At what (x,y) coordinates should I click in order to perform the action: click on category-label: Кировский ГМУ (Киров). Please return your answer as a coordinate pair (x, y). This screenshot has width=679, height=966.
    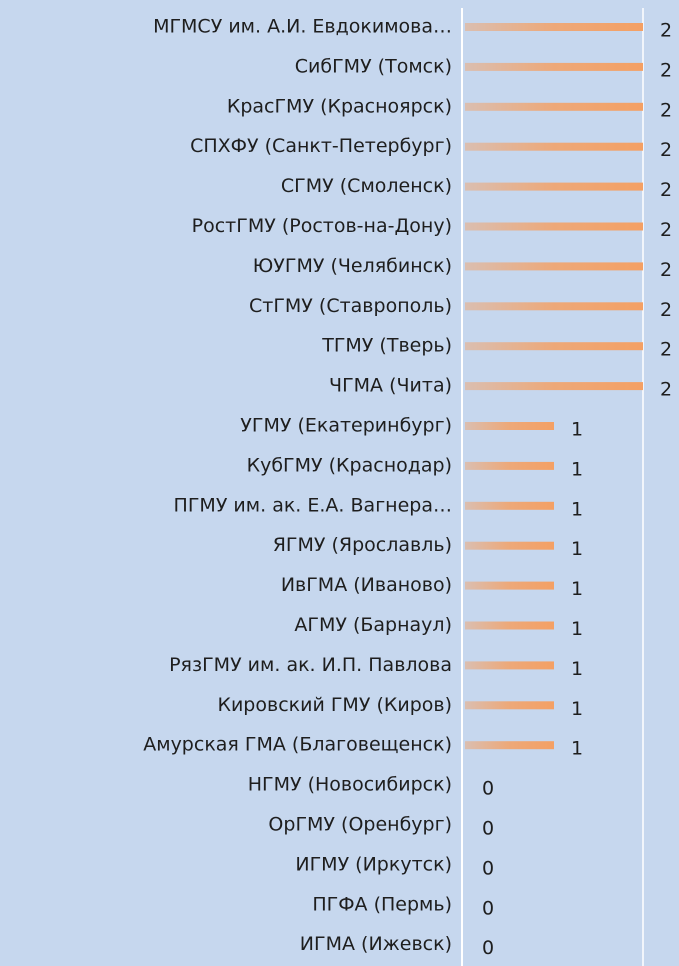
    Looking at the image, I should click on (334, 705).